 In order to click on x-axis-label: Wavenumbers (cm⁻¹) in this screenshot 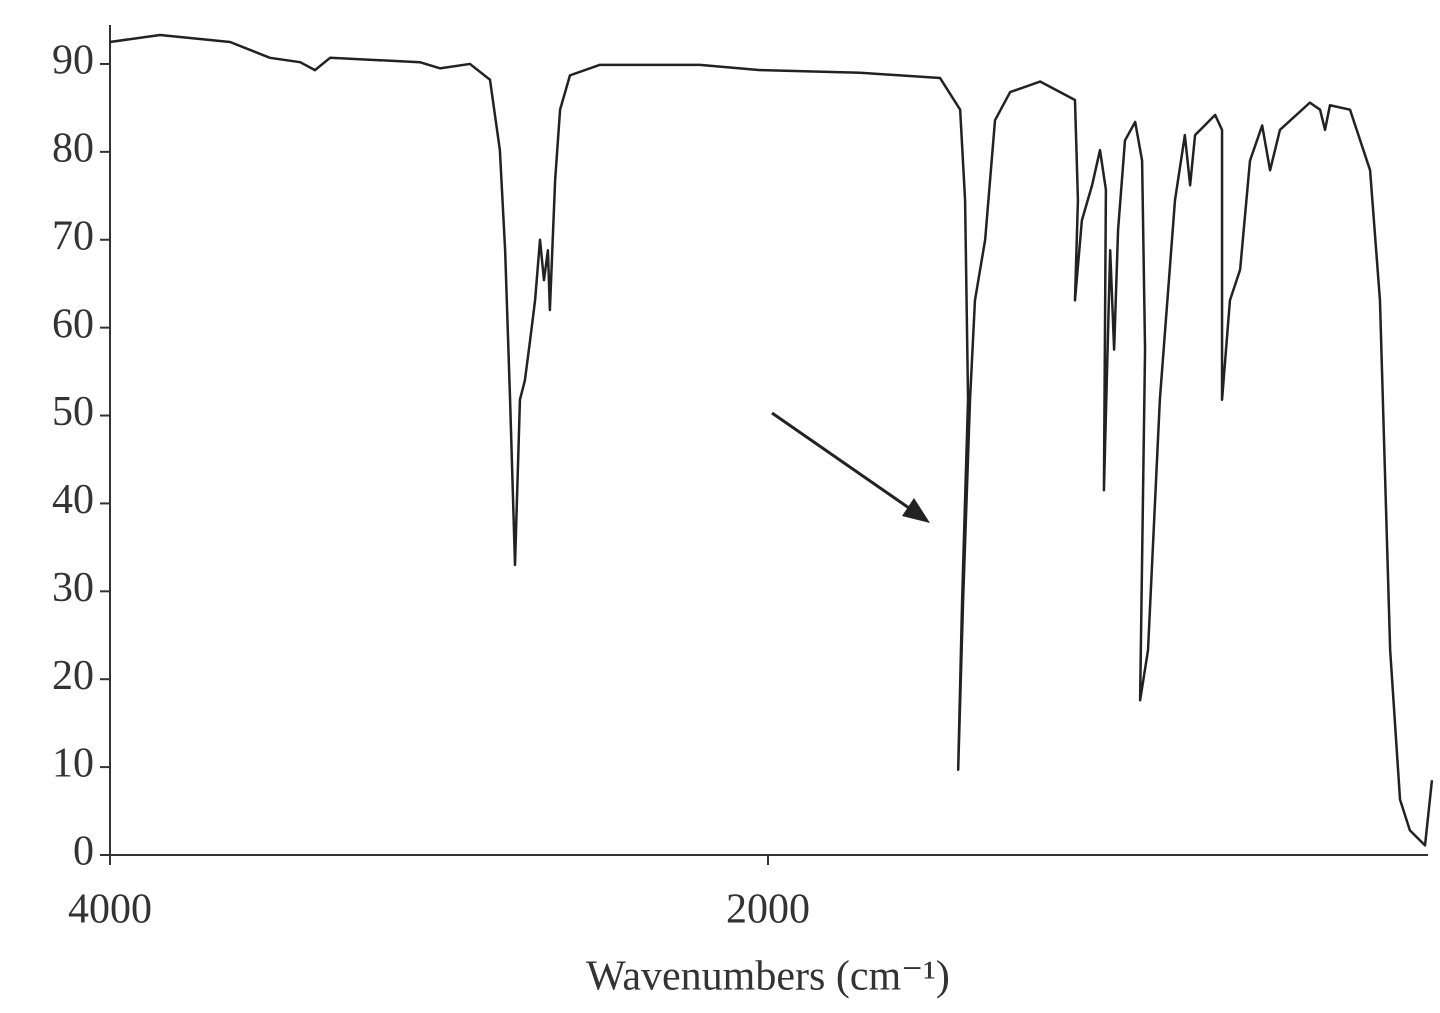, I will do `click(768, 977)`.